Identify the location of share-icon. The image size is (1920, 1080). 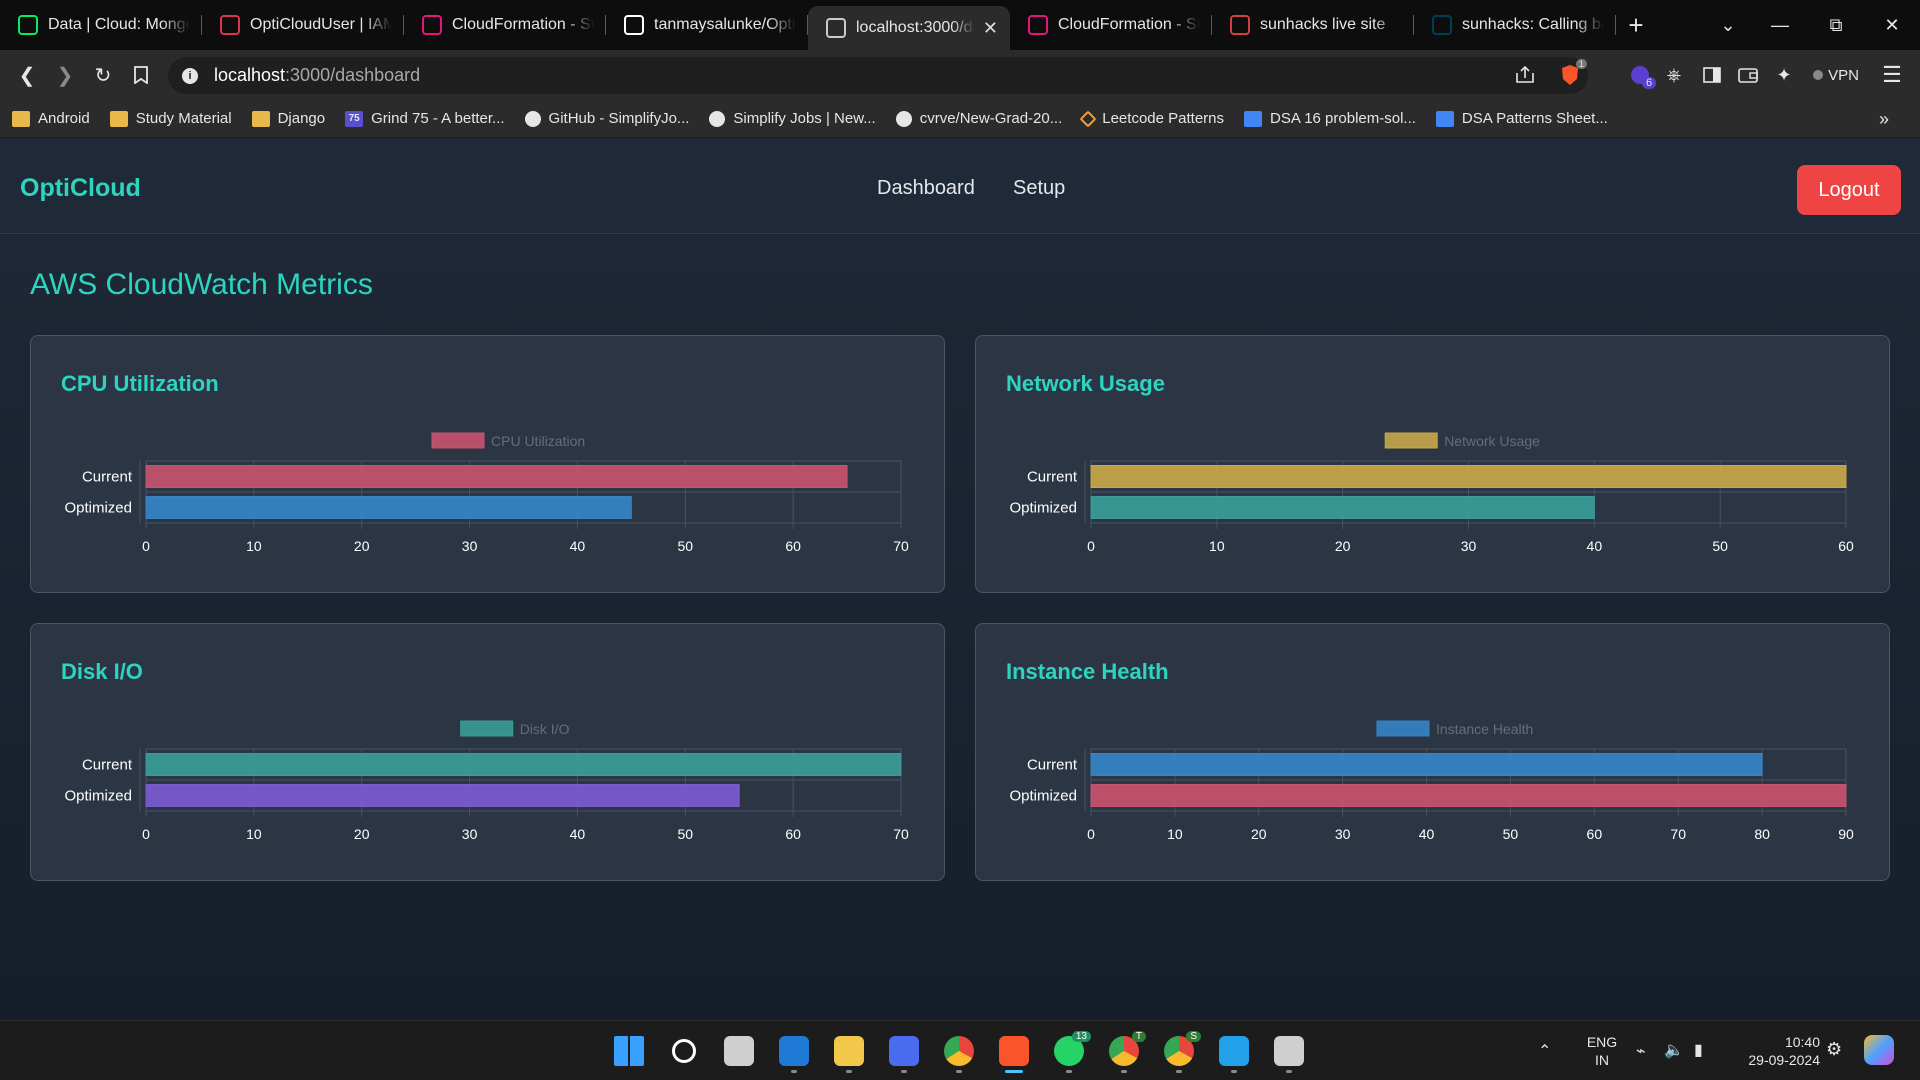
(1525, 75).